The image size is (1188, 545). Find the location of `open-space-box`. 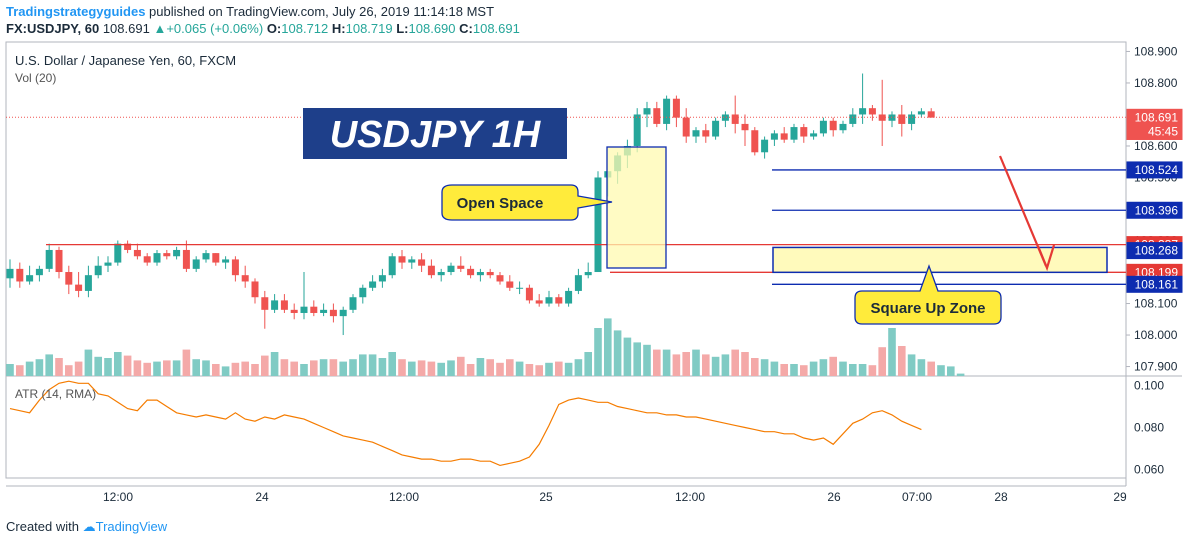

open-space-box is located at coordinates (636, 207).